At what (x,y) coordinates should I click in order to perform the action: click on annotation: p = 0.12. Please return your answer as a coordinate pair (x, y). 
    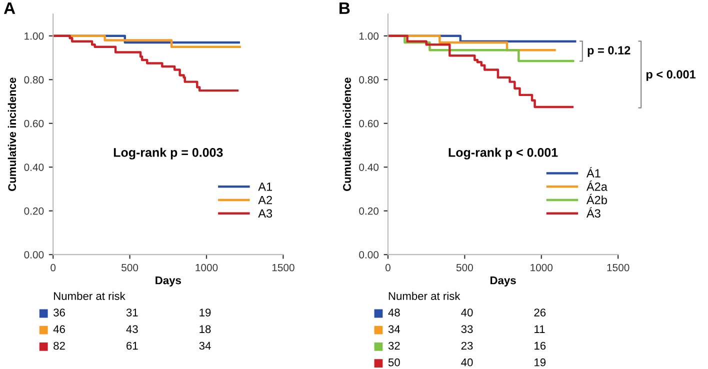
    Looking at the image, I should click on (609, 51).